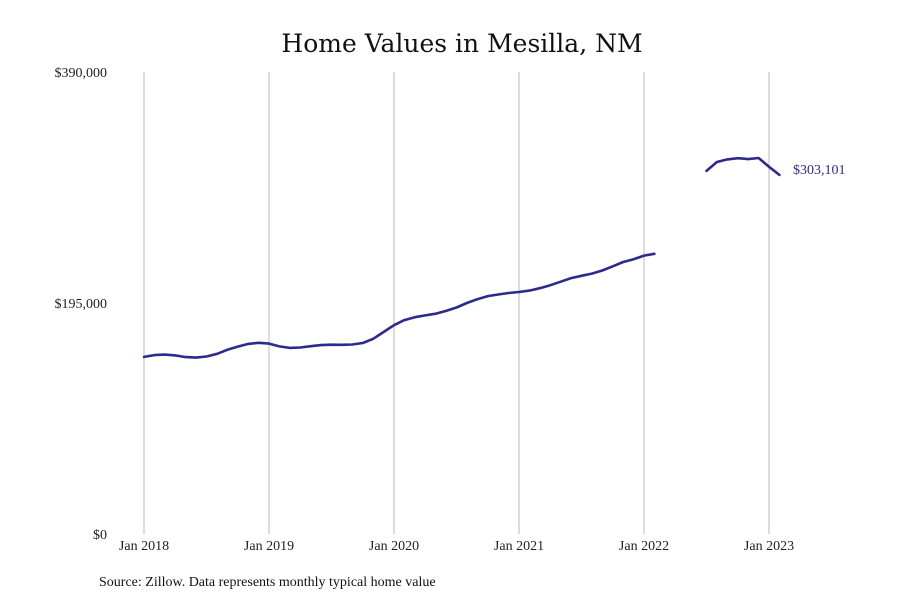 The height and width of the screenshot is (600, 900). I want to click on x-tick-label: Jan 2019, so click(269, 546).